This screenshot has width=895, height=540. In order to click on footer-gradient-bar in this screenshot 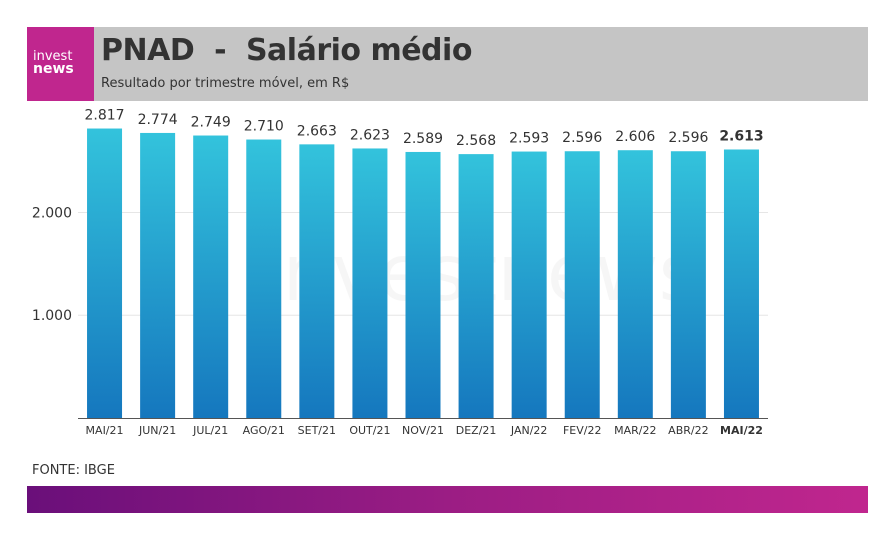, I will do `click(447, 499)`.